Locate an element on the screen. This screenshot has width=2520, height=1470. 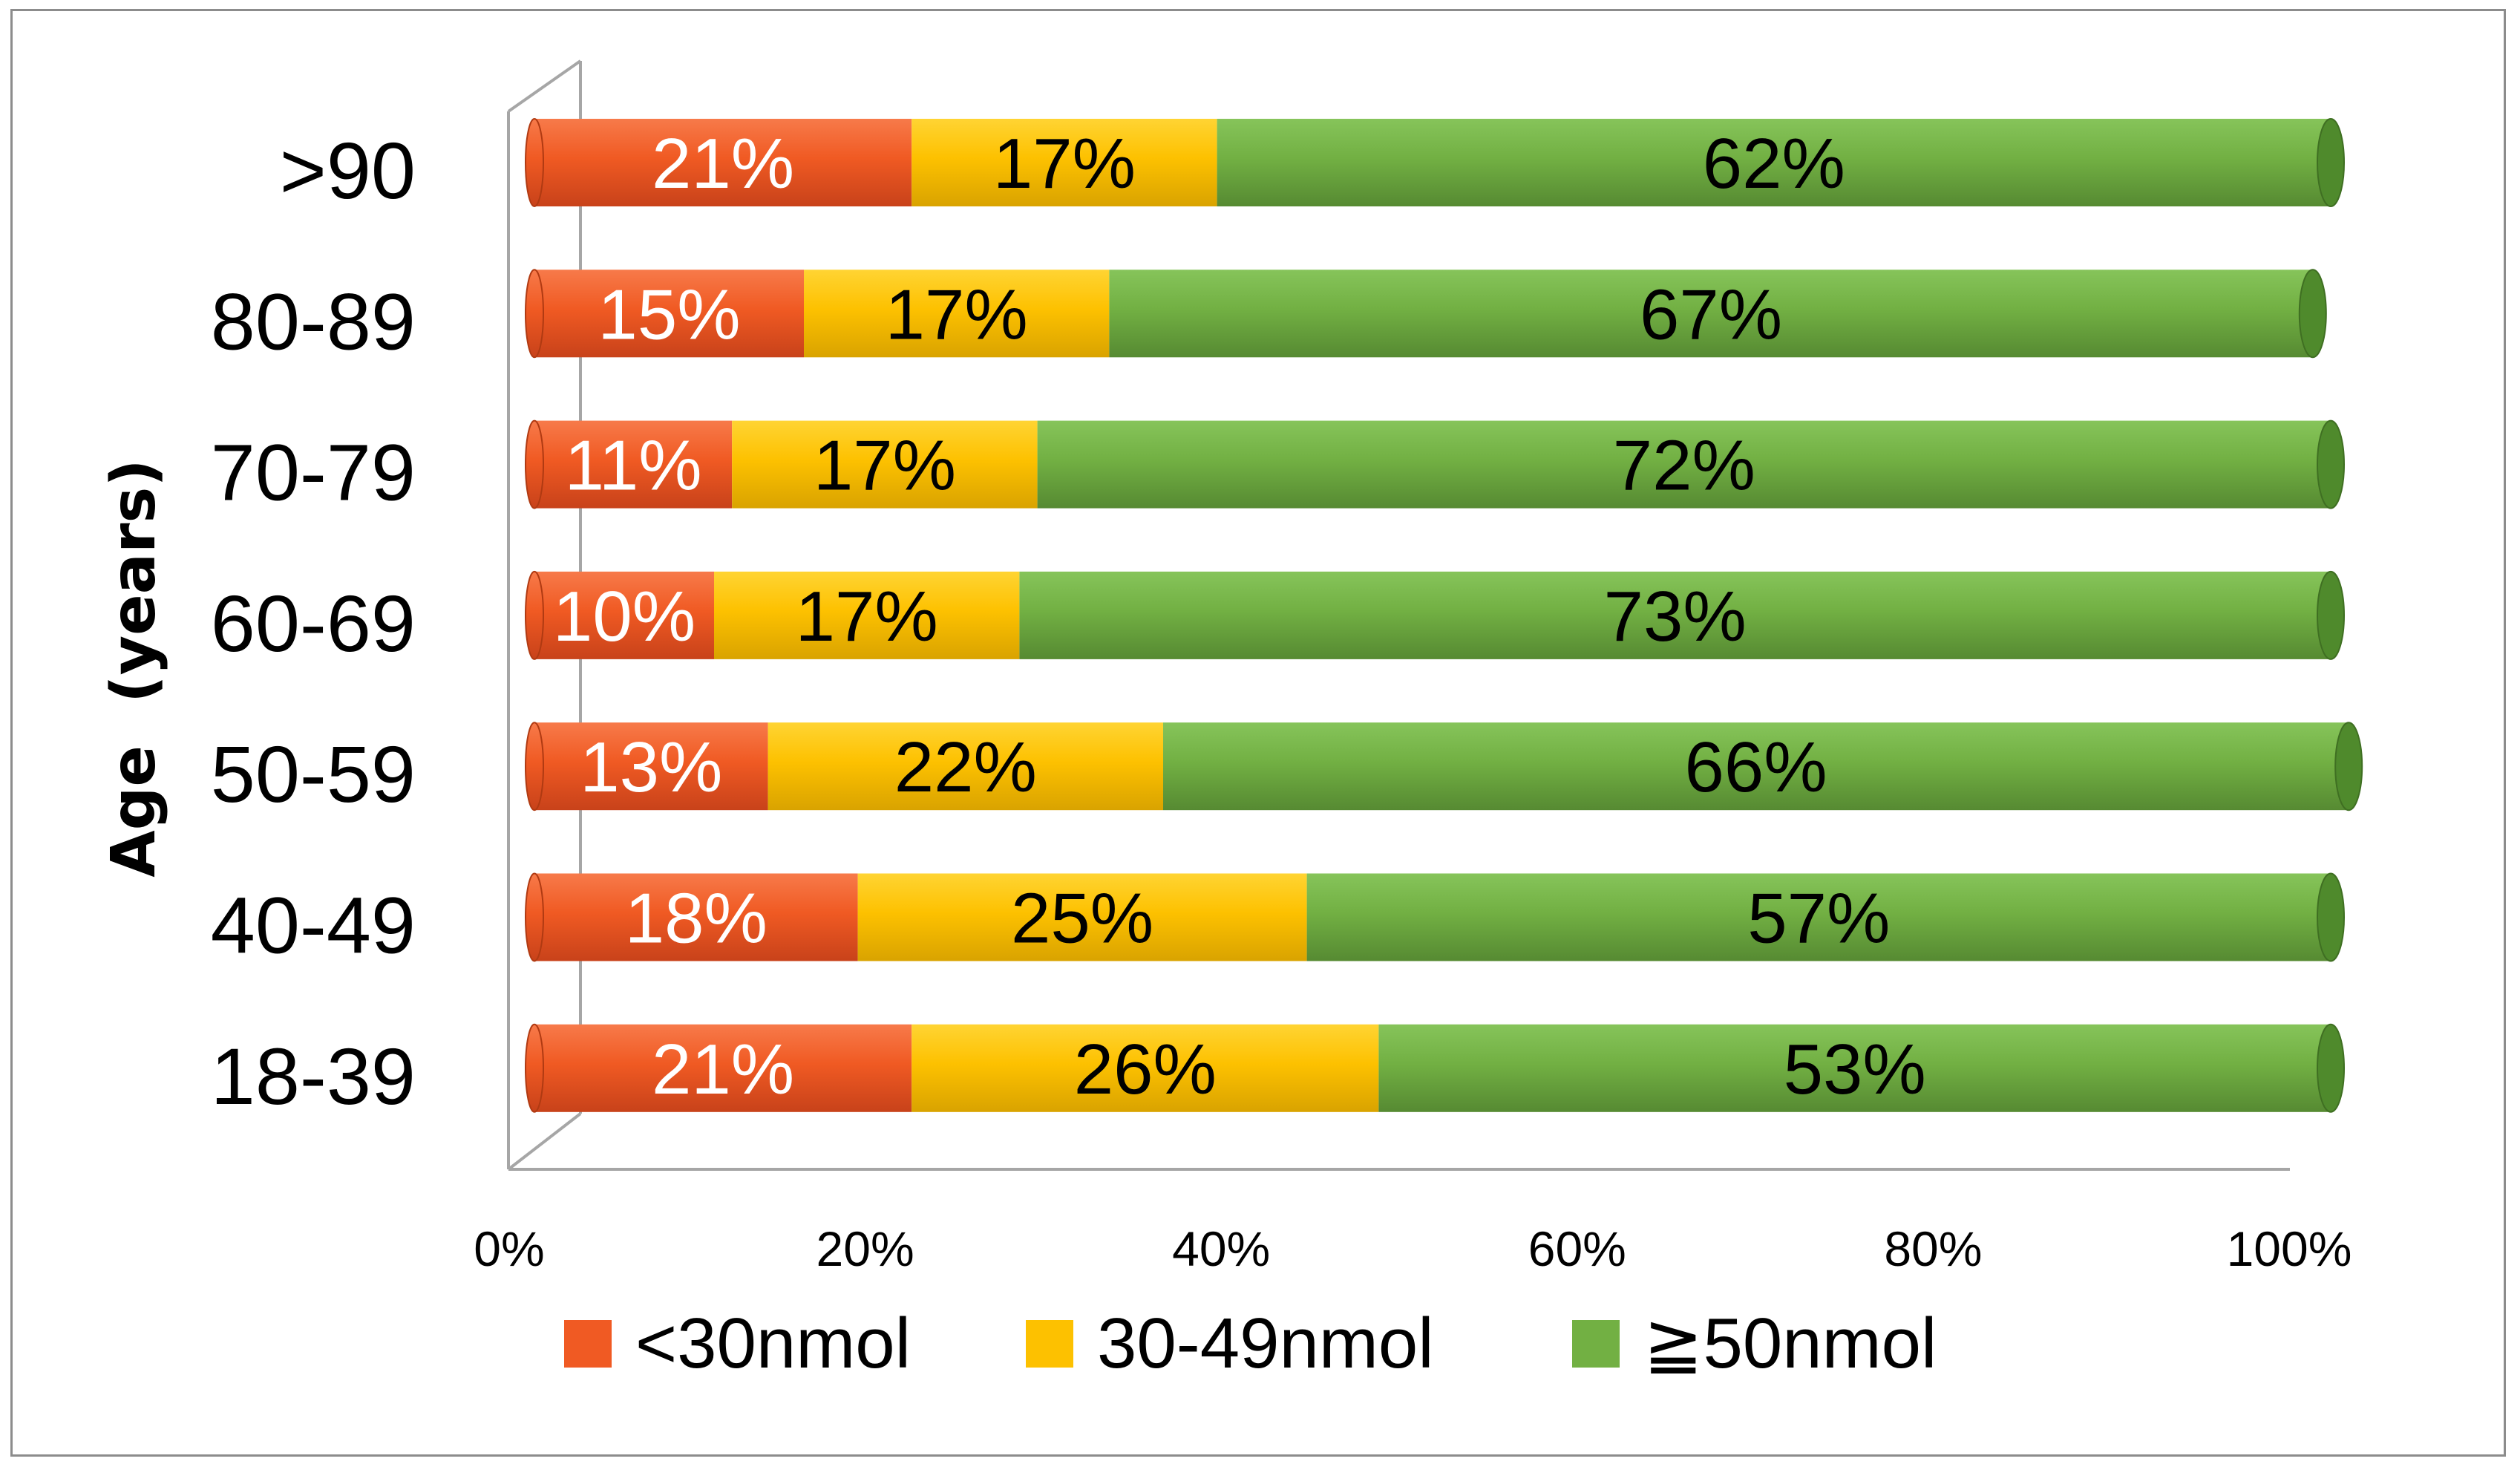
x-tick-label: 0% is located at coordinates (509, 1248).